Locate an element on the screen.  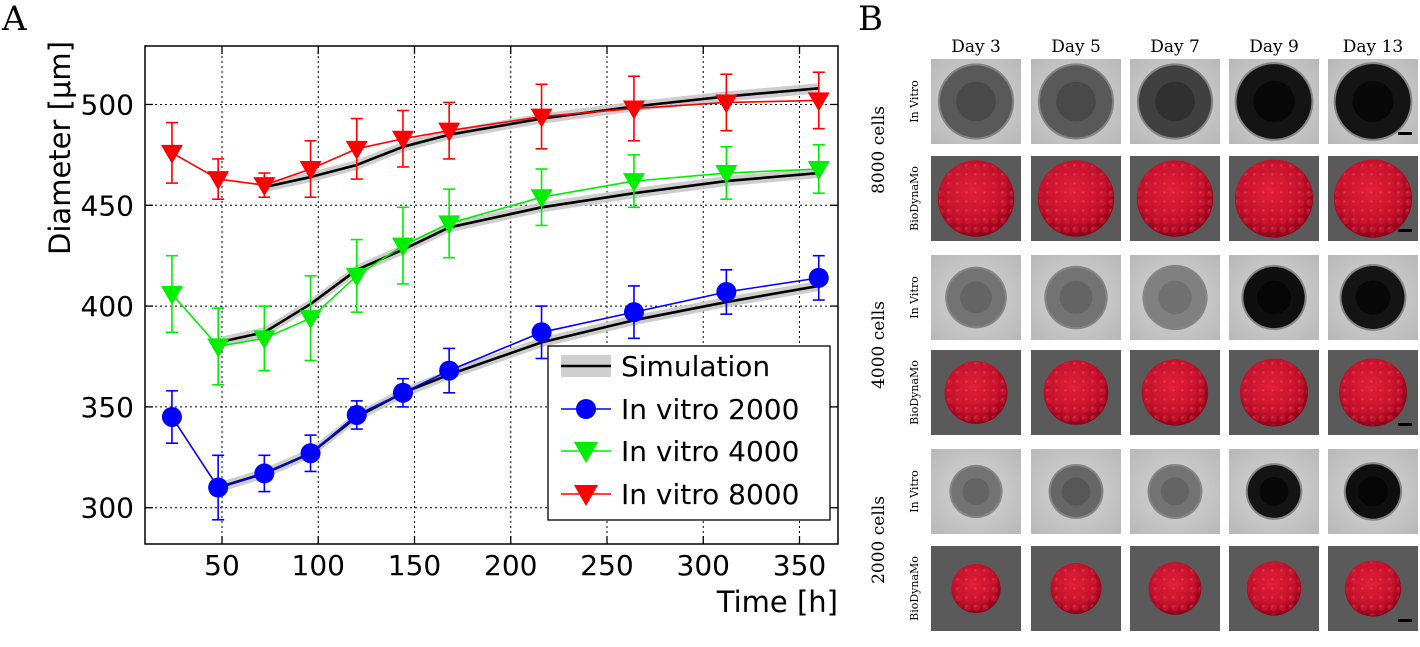
day-label: Day 7 is located at coordinates (1175, 47).